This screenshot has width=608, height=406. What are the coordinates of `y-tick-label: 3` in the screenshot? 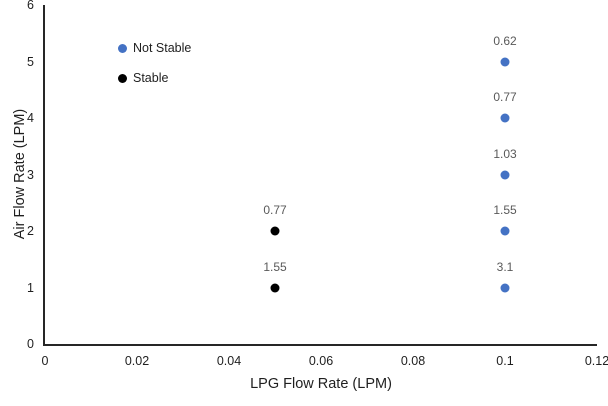 It's located at (30, 174).